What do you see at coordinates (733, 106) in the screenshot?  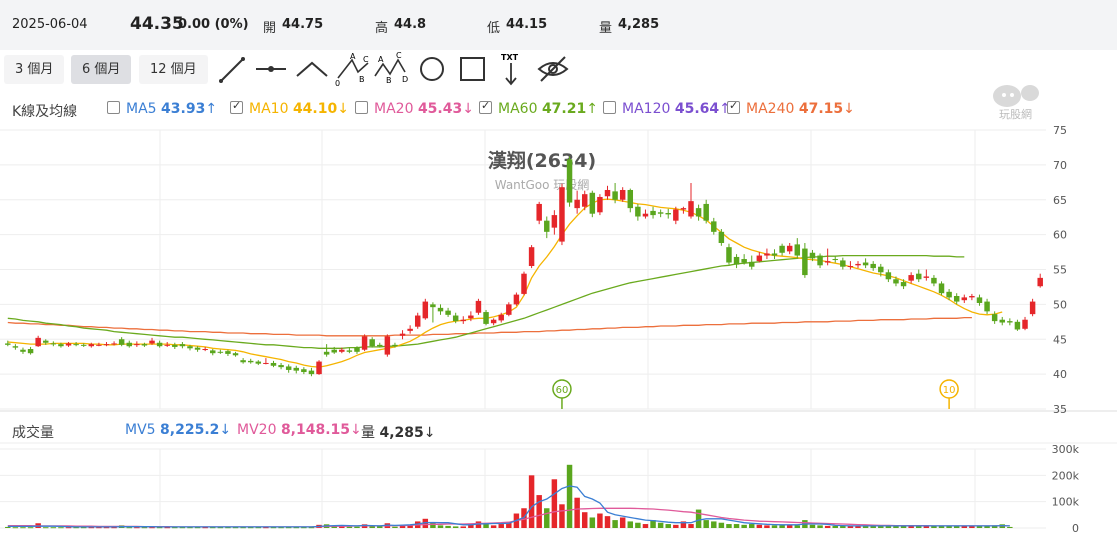 I see `ma240-checkbox` at bounding box center [733, 106].